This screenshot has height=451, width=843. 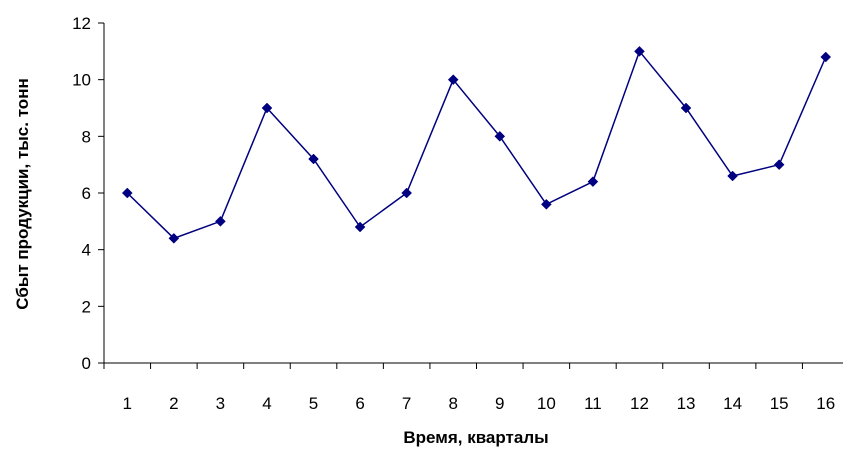 What do you see at coordinates (825, 403) in the screenshot?
I see `x-tick-label: 16` at bounding box center [825, 403].